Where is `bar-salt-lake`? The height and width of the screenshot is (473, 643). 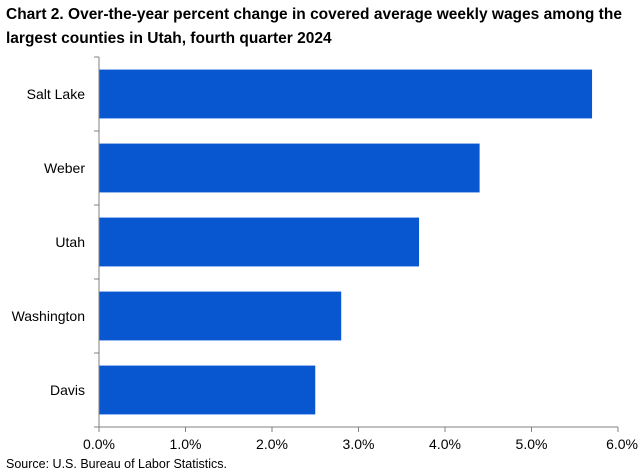 bar-salt-lake is located at coordinates (346, 94).